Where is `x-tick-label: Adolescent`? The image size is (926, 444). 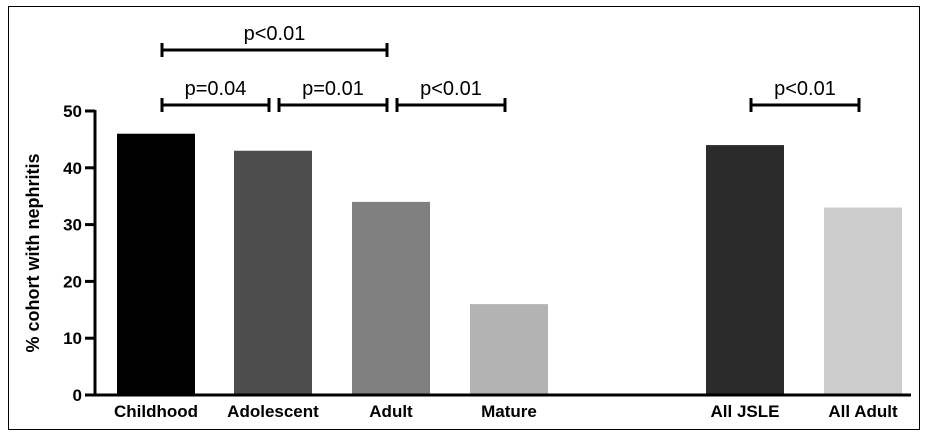 x-tick-label: Adolescent is located at coordinates (273, 411).